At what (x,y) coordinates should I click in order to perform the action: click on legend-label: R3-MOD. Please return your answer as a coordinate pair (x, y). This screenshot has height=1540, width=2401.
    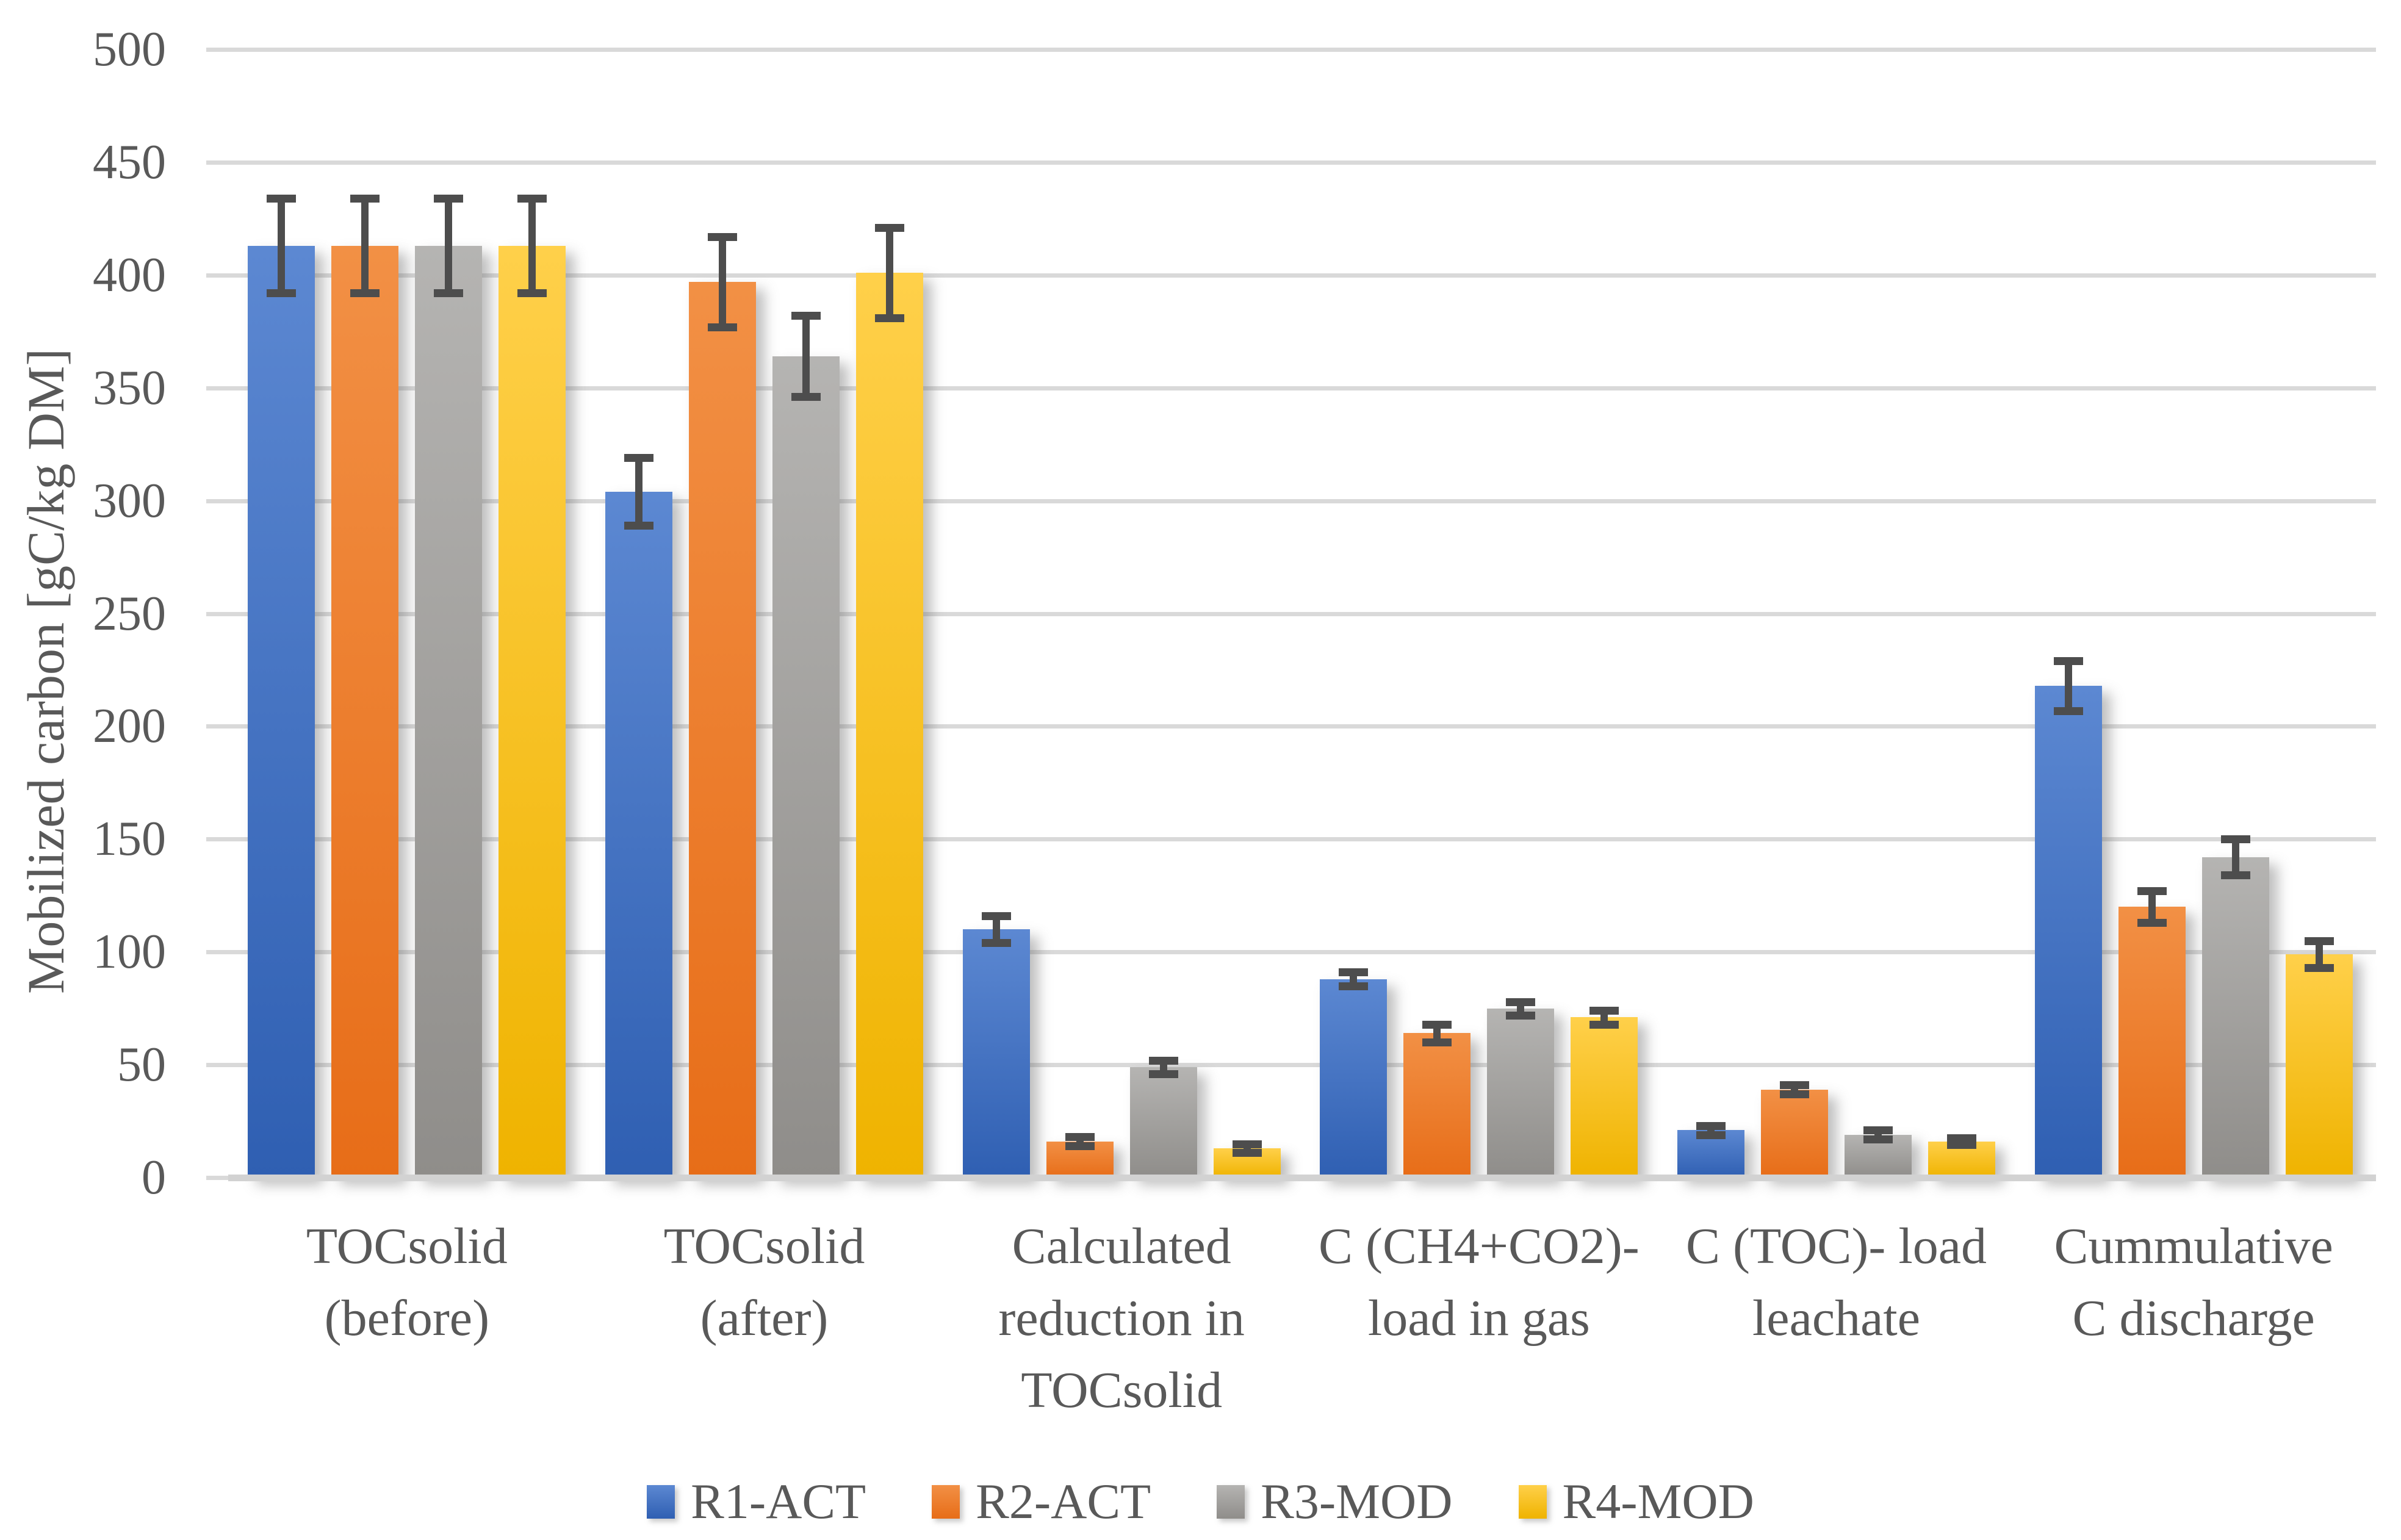
    Looking at the image, I should click on (1357, 1501).